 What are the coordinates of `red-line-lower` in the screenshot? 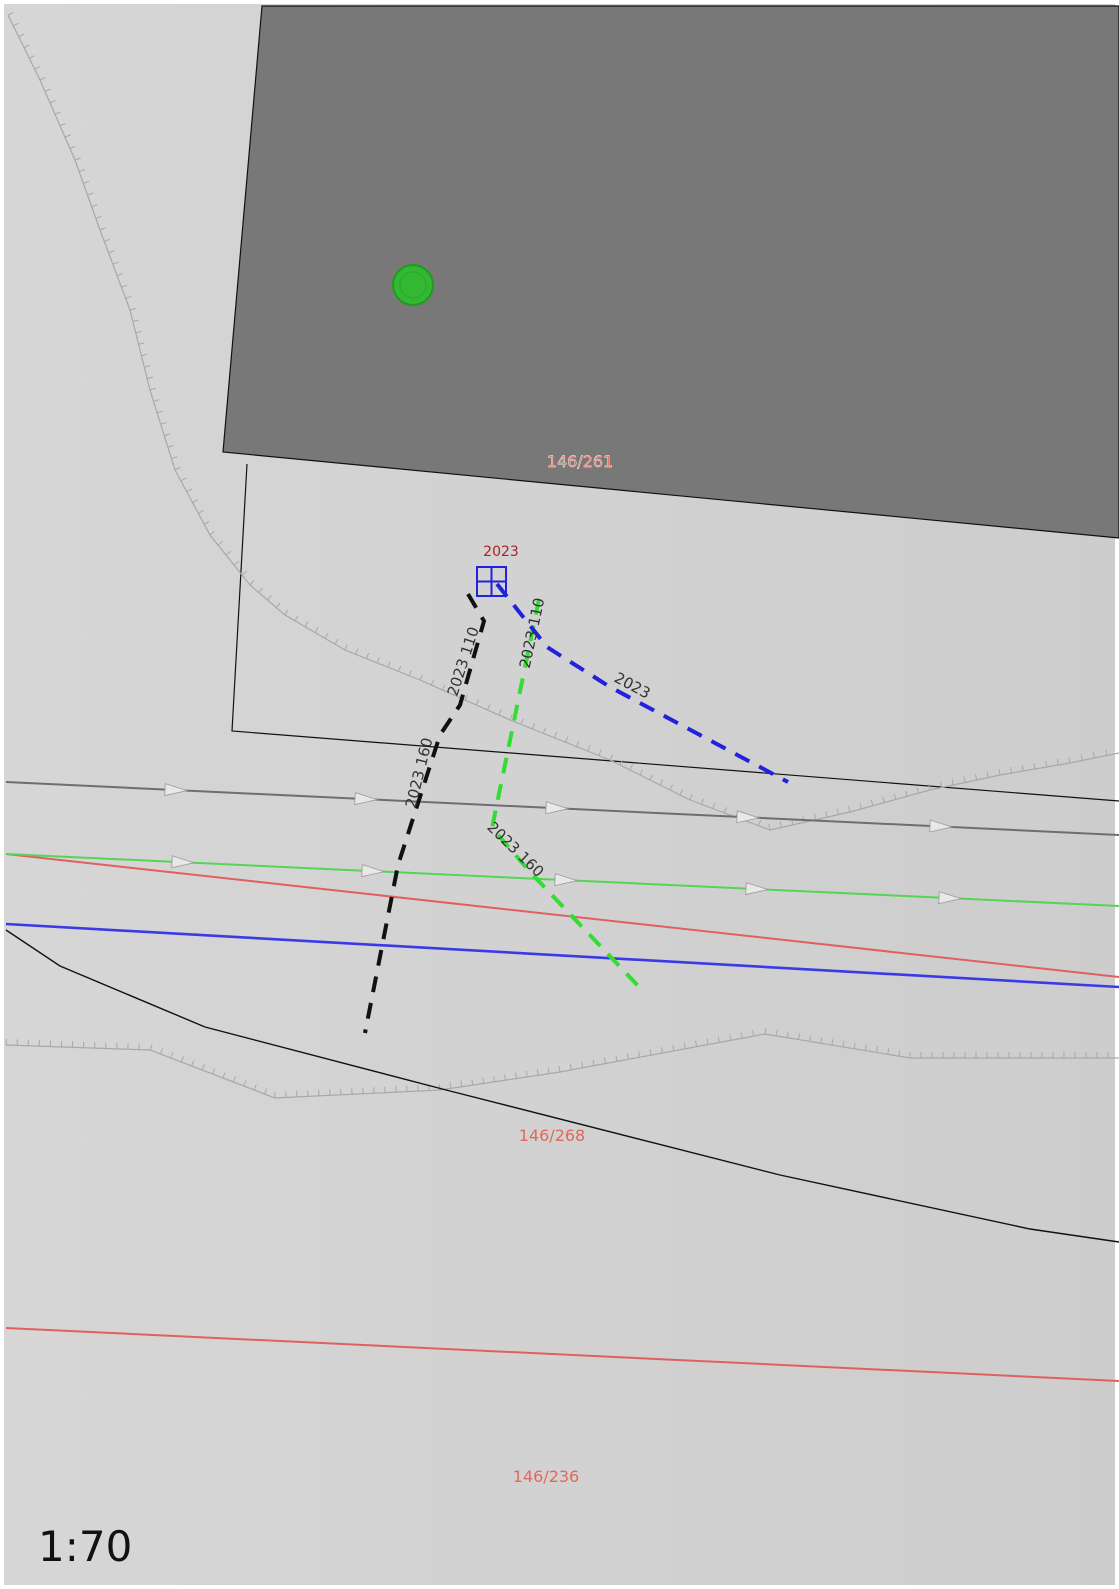 It's located at (562, 1354).